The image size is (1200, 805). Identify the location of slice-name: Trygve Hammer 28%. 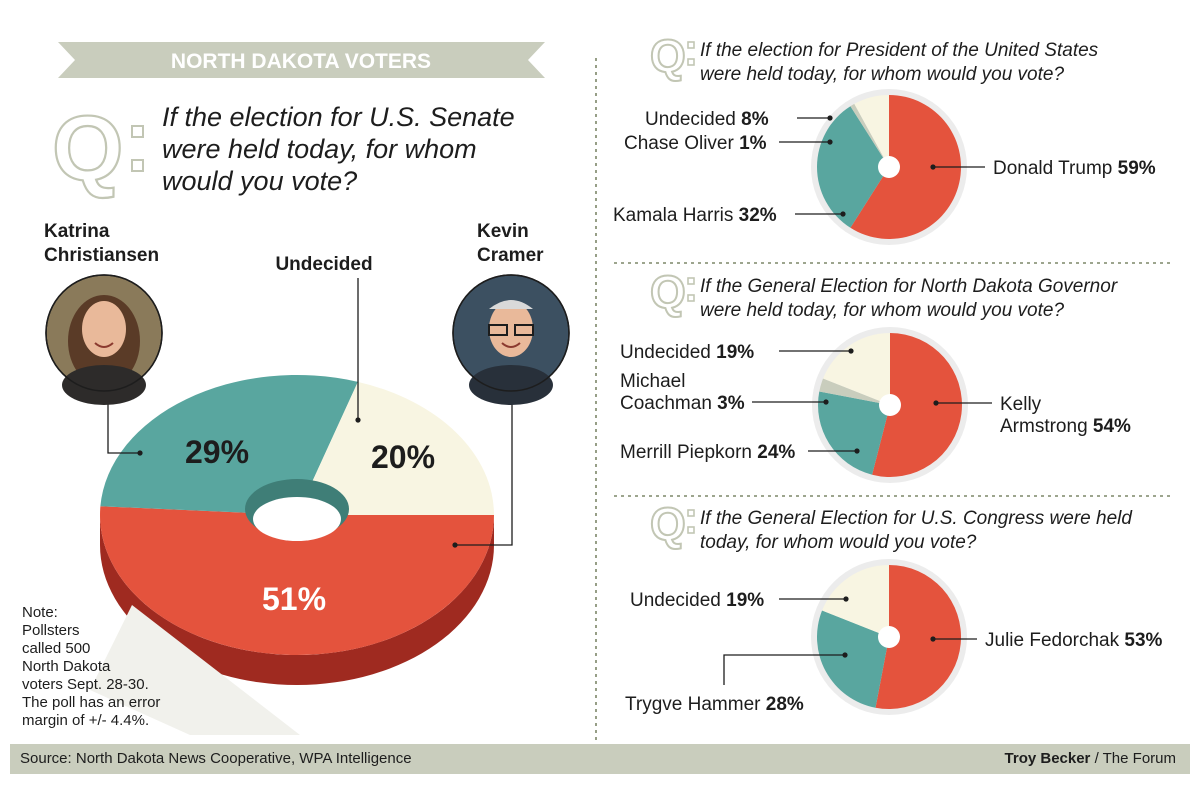
(714, 704).